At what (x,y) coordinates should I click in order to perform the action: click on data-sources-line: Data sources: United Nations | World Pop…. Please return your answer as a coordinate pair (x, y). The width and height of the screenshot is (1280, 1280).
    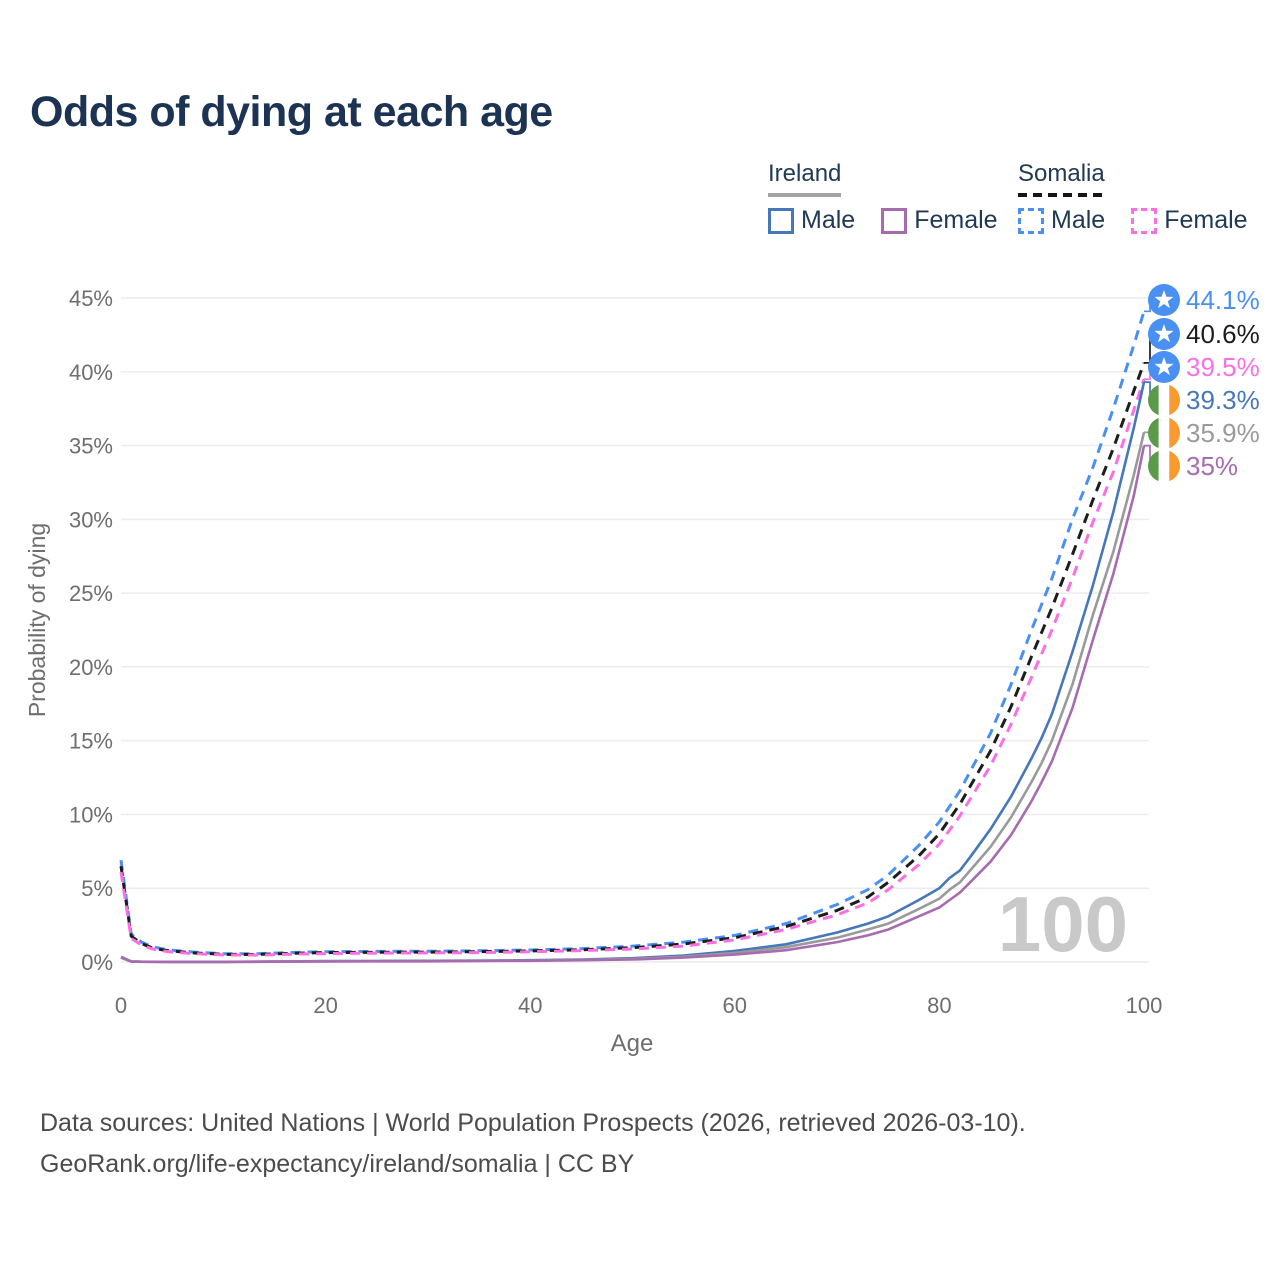
    Looking at the image, I should click on (533, 1123).